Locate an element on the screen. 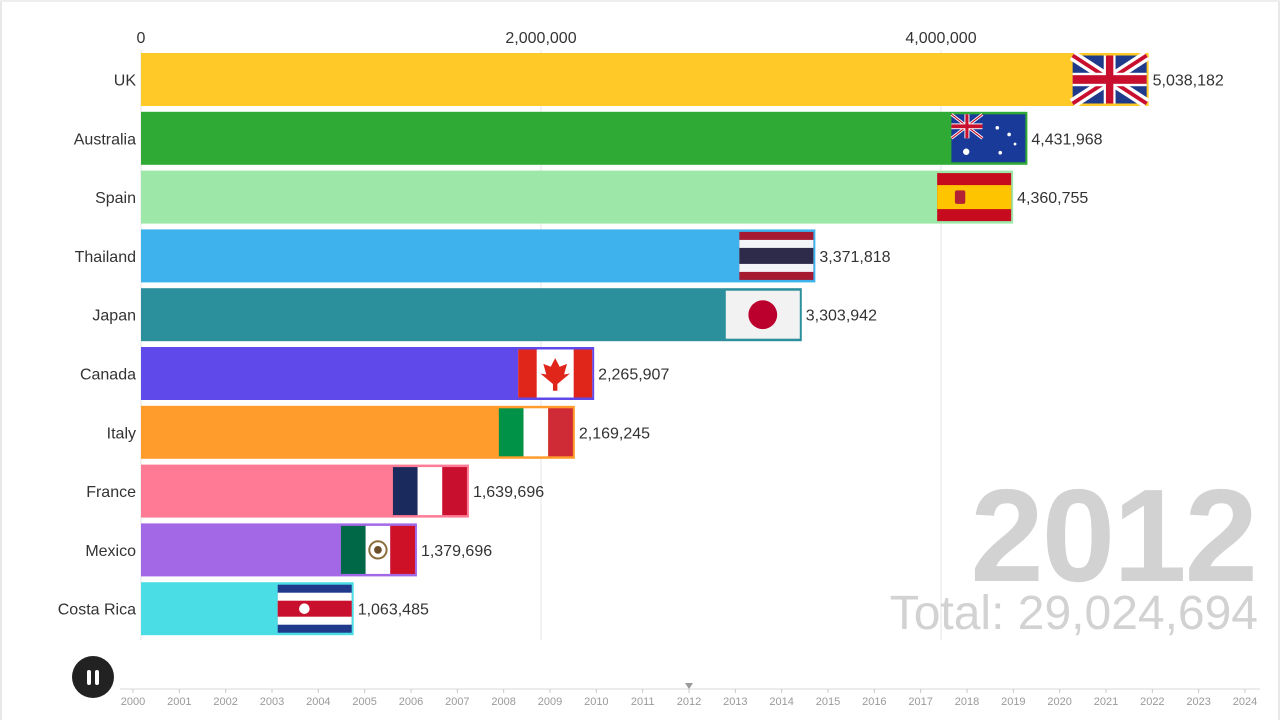 The width and height of the screenshot is (1280, 720). timeline-year-label: 2007 is located at coordinates (457, 702).